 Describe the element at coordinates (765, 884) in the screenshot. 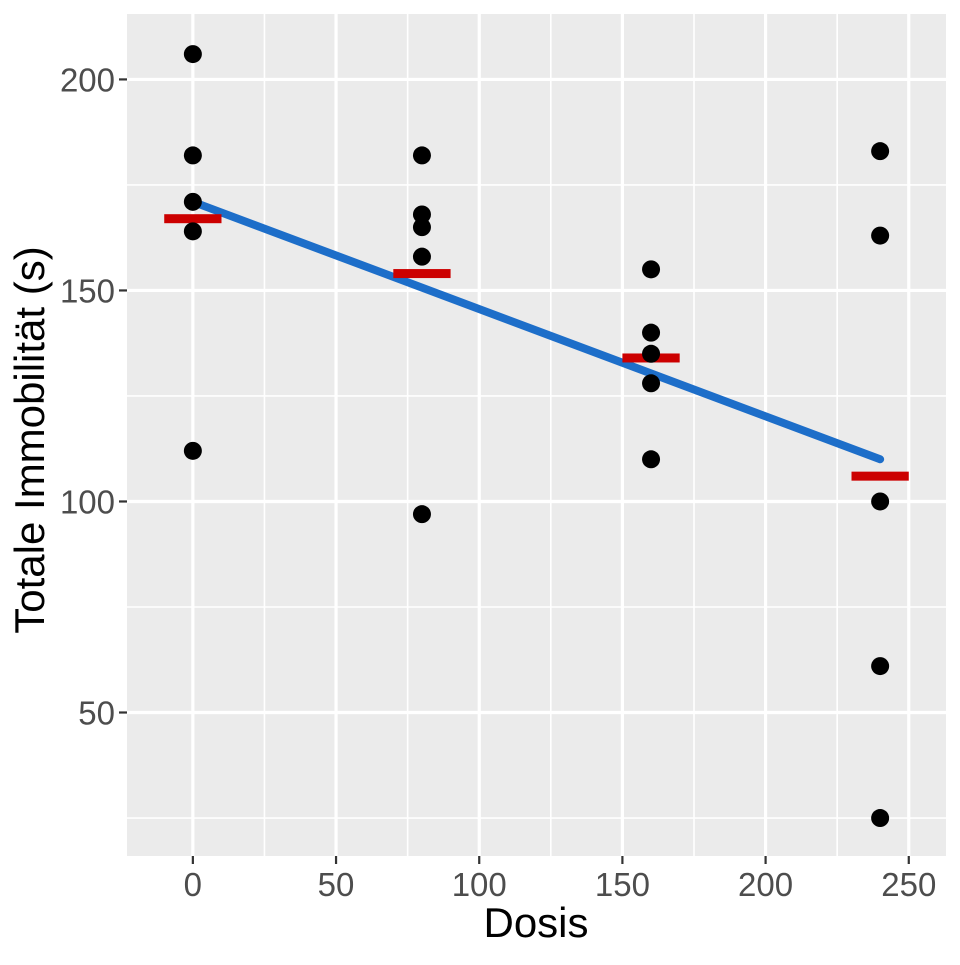

I see `x-tick-label: 200` at that location.